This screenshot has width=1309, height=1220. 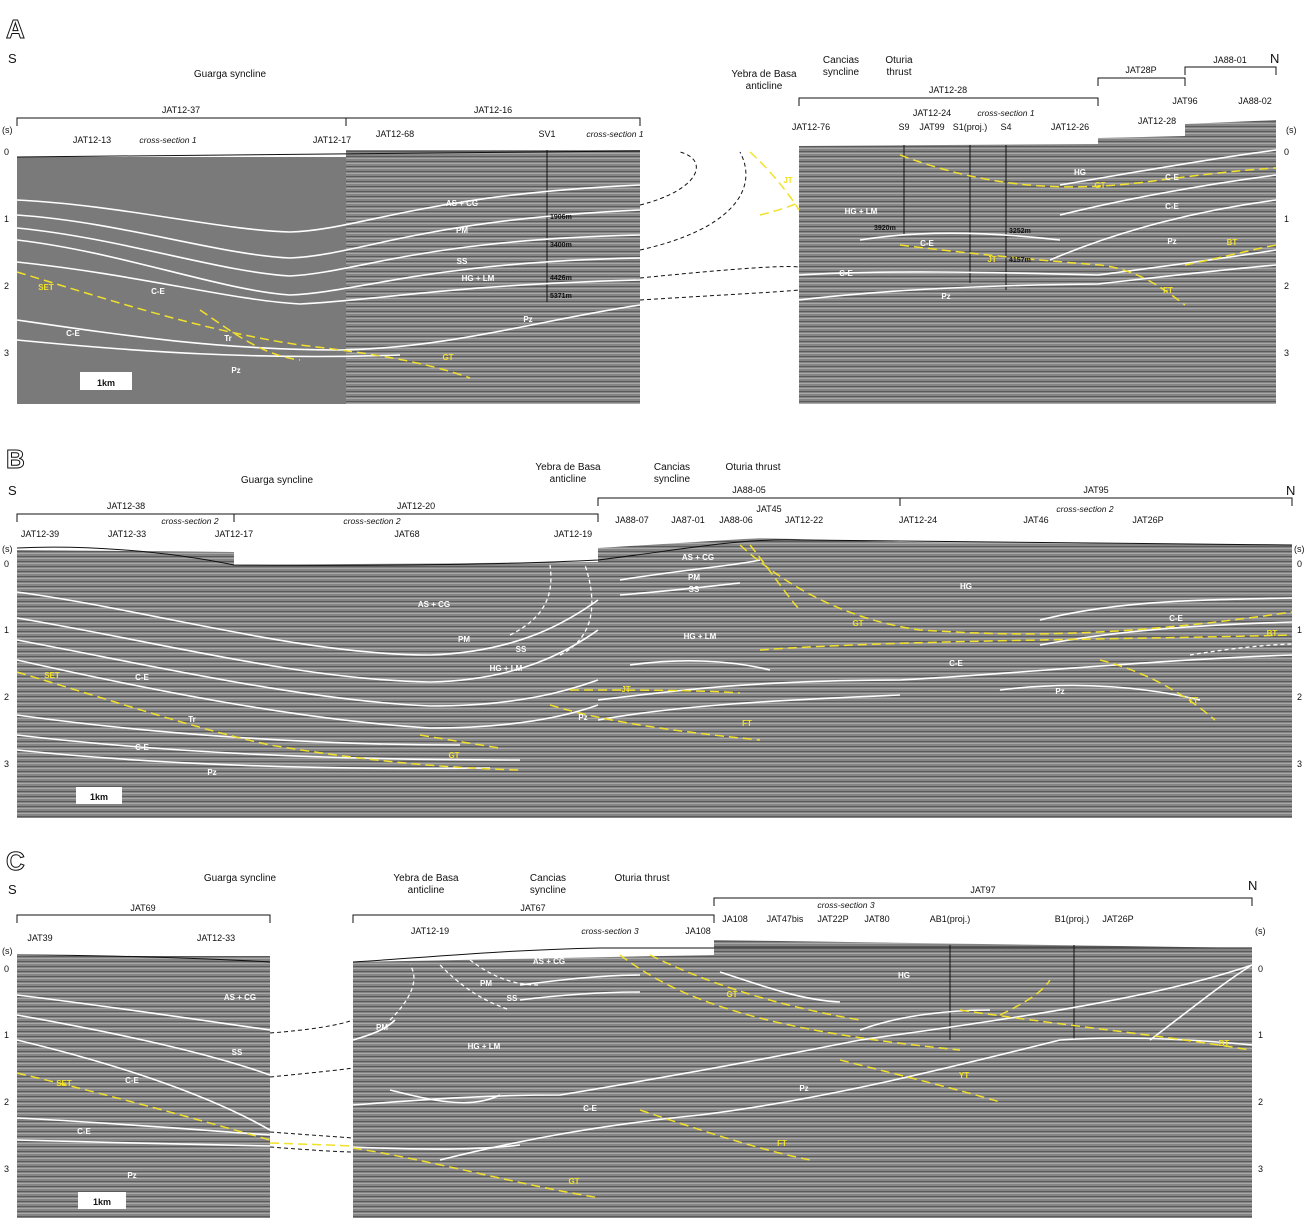 I want to click on geo-thrust: thrust, so click(x=898, y=72).